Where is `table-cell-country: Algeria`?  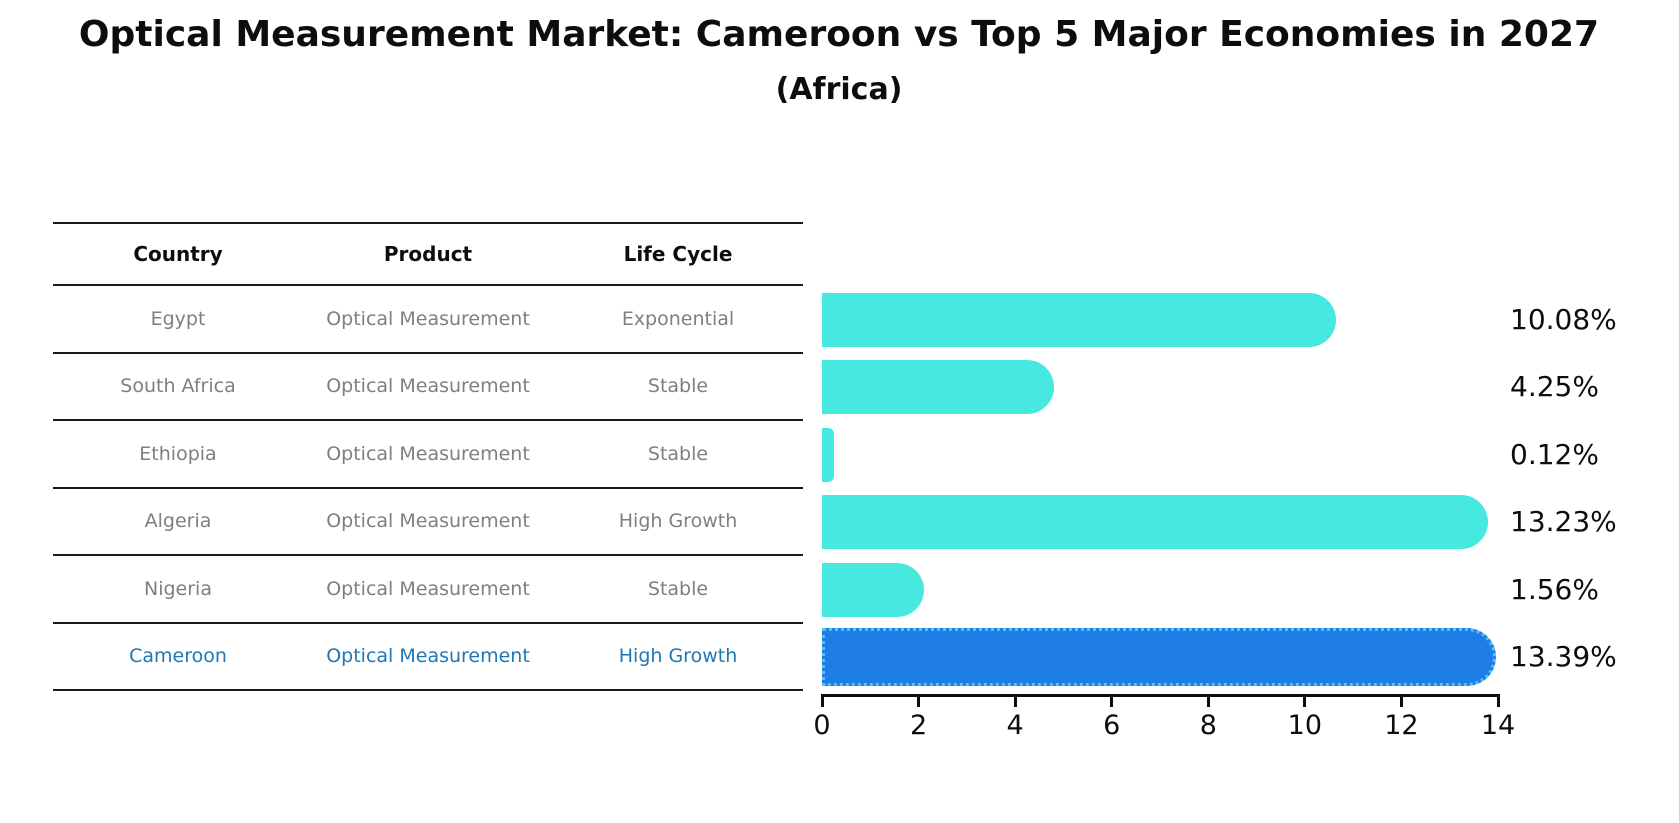 table-cell-country: Algeria is located at coordinates (178, 521).